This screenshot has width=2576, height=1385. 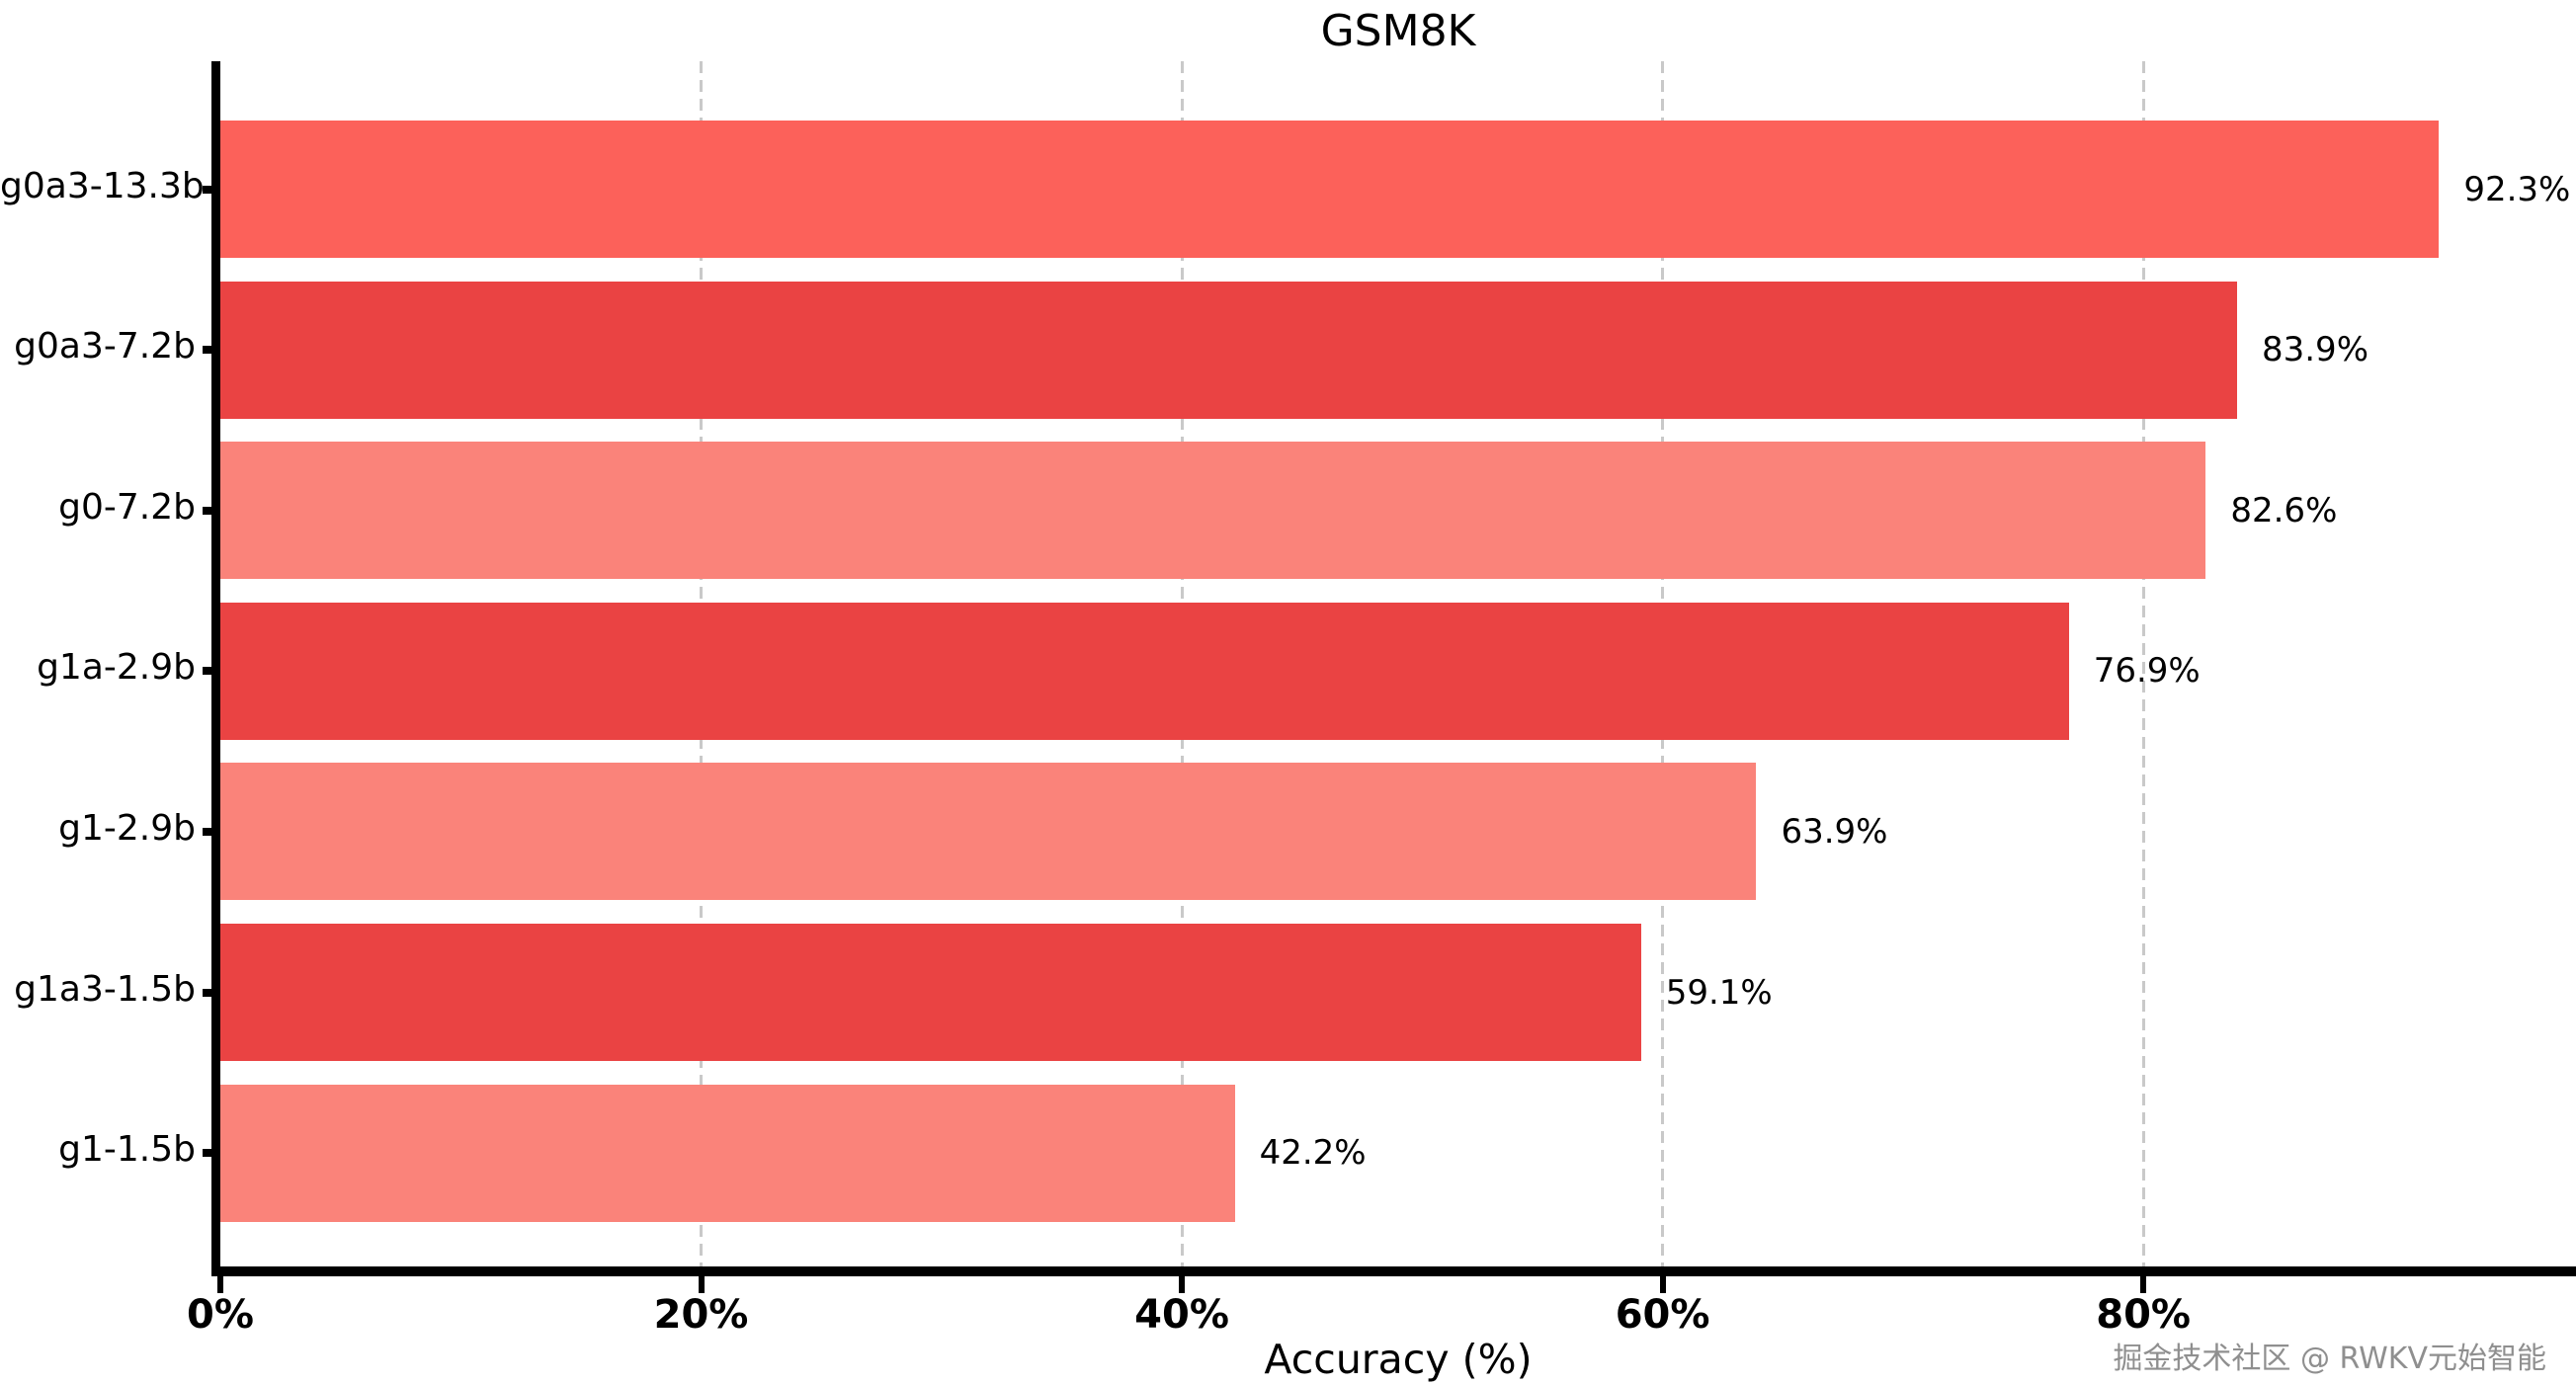 I want to click on y-tick-label-g0-7.2b: g0-7.2b, so click(x=127, y=507).